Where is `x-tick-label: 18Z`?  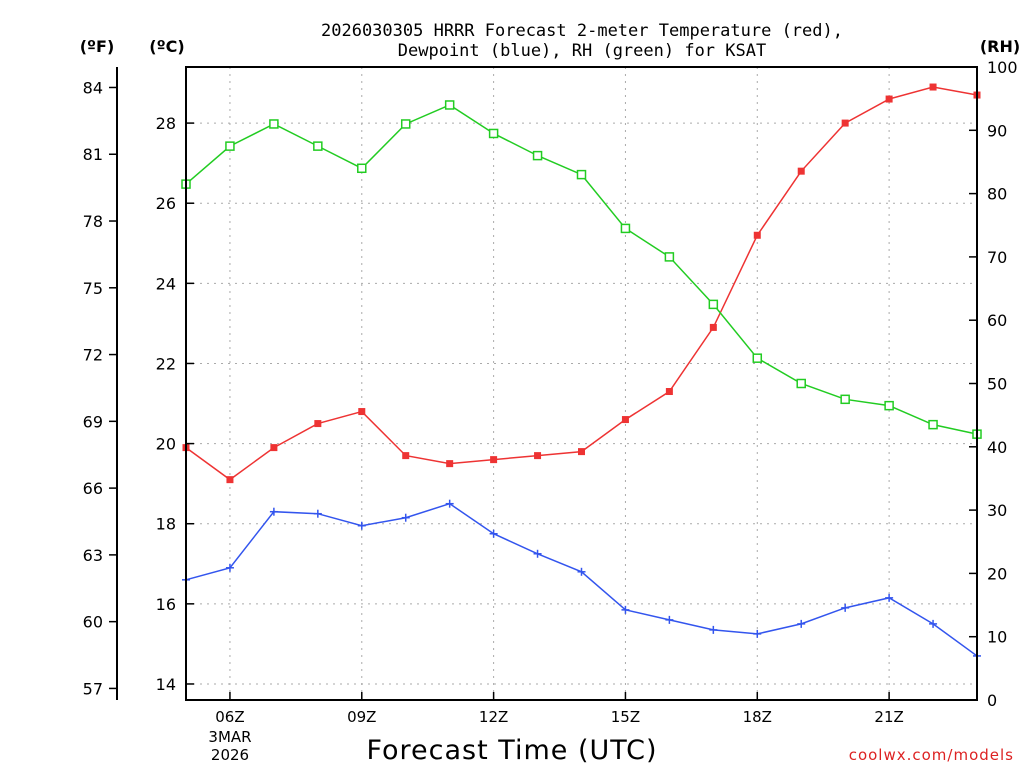 x-tick-label: 18Z is located at coordinates (757, 717).